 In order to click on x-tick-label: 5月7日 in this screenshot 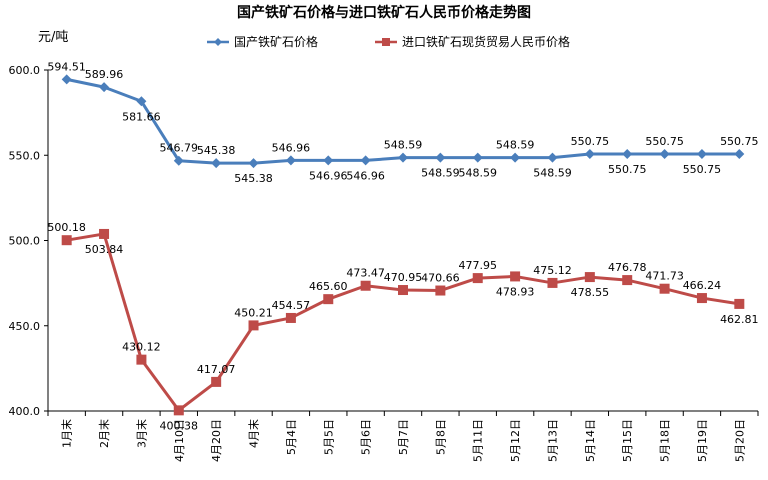, I will do `click(403, 437)`.